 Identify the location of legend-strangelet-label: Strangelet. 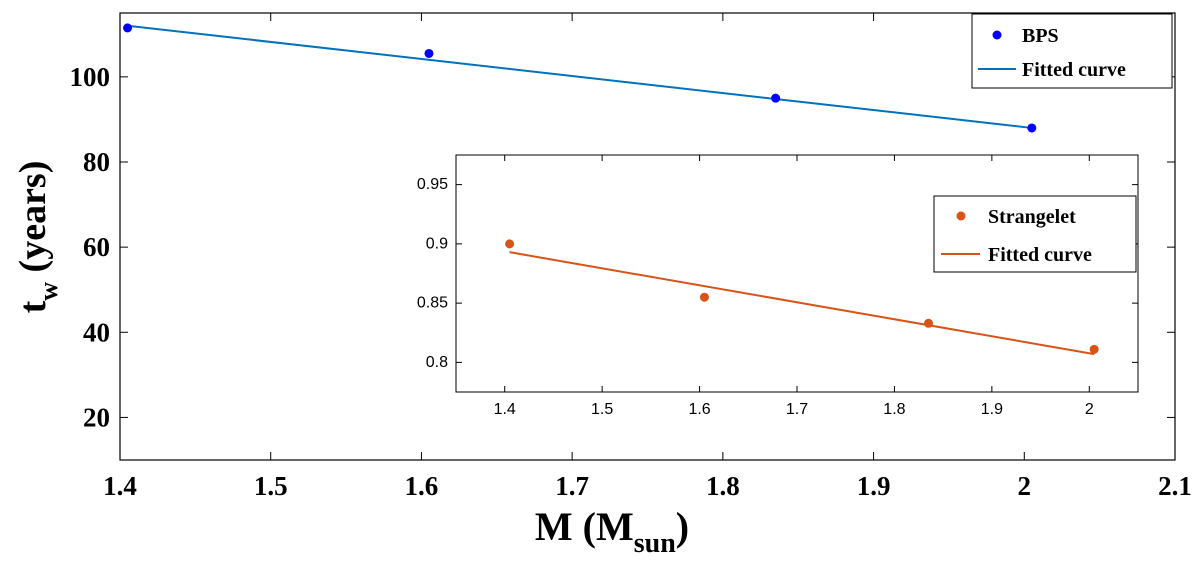
(1032, 217).